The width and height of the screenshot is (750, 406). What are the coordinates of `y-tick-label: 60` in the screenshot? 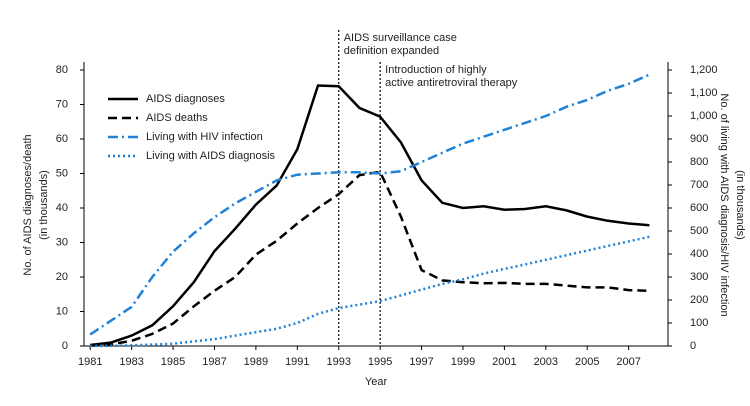 It's located at (62, 139).